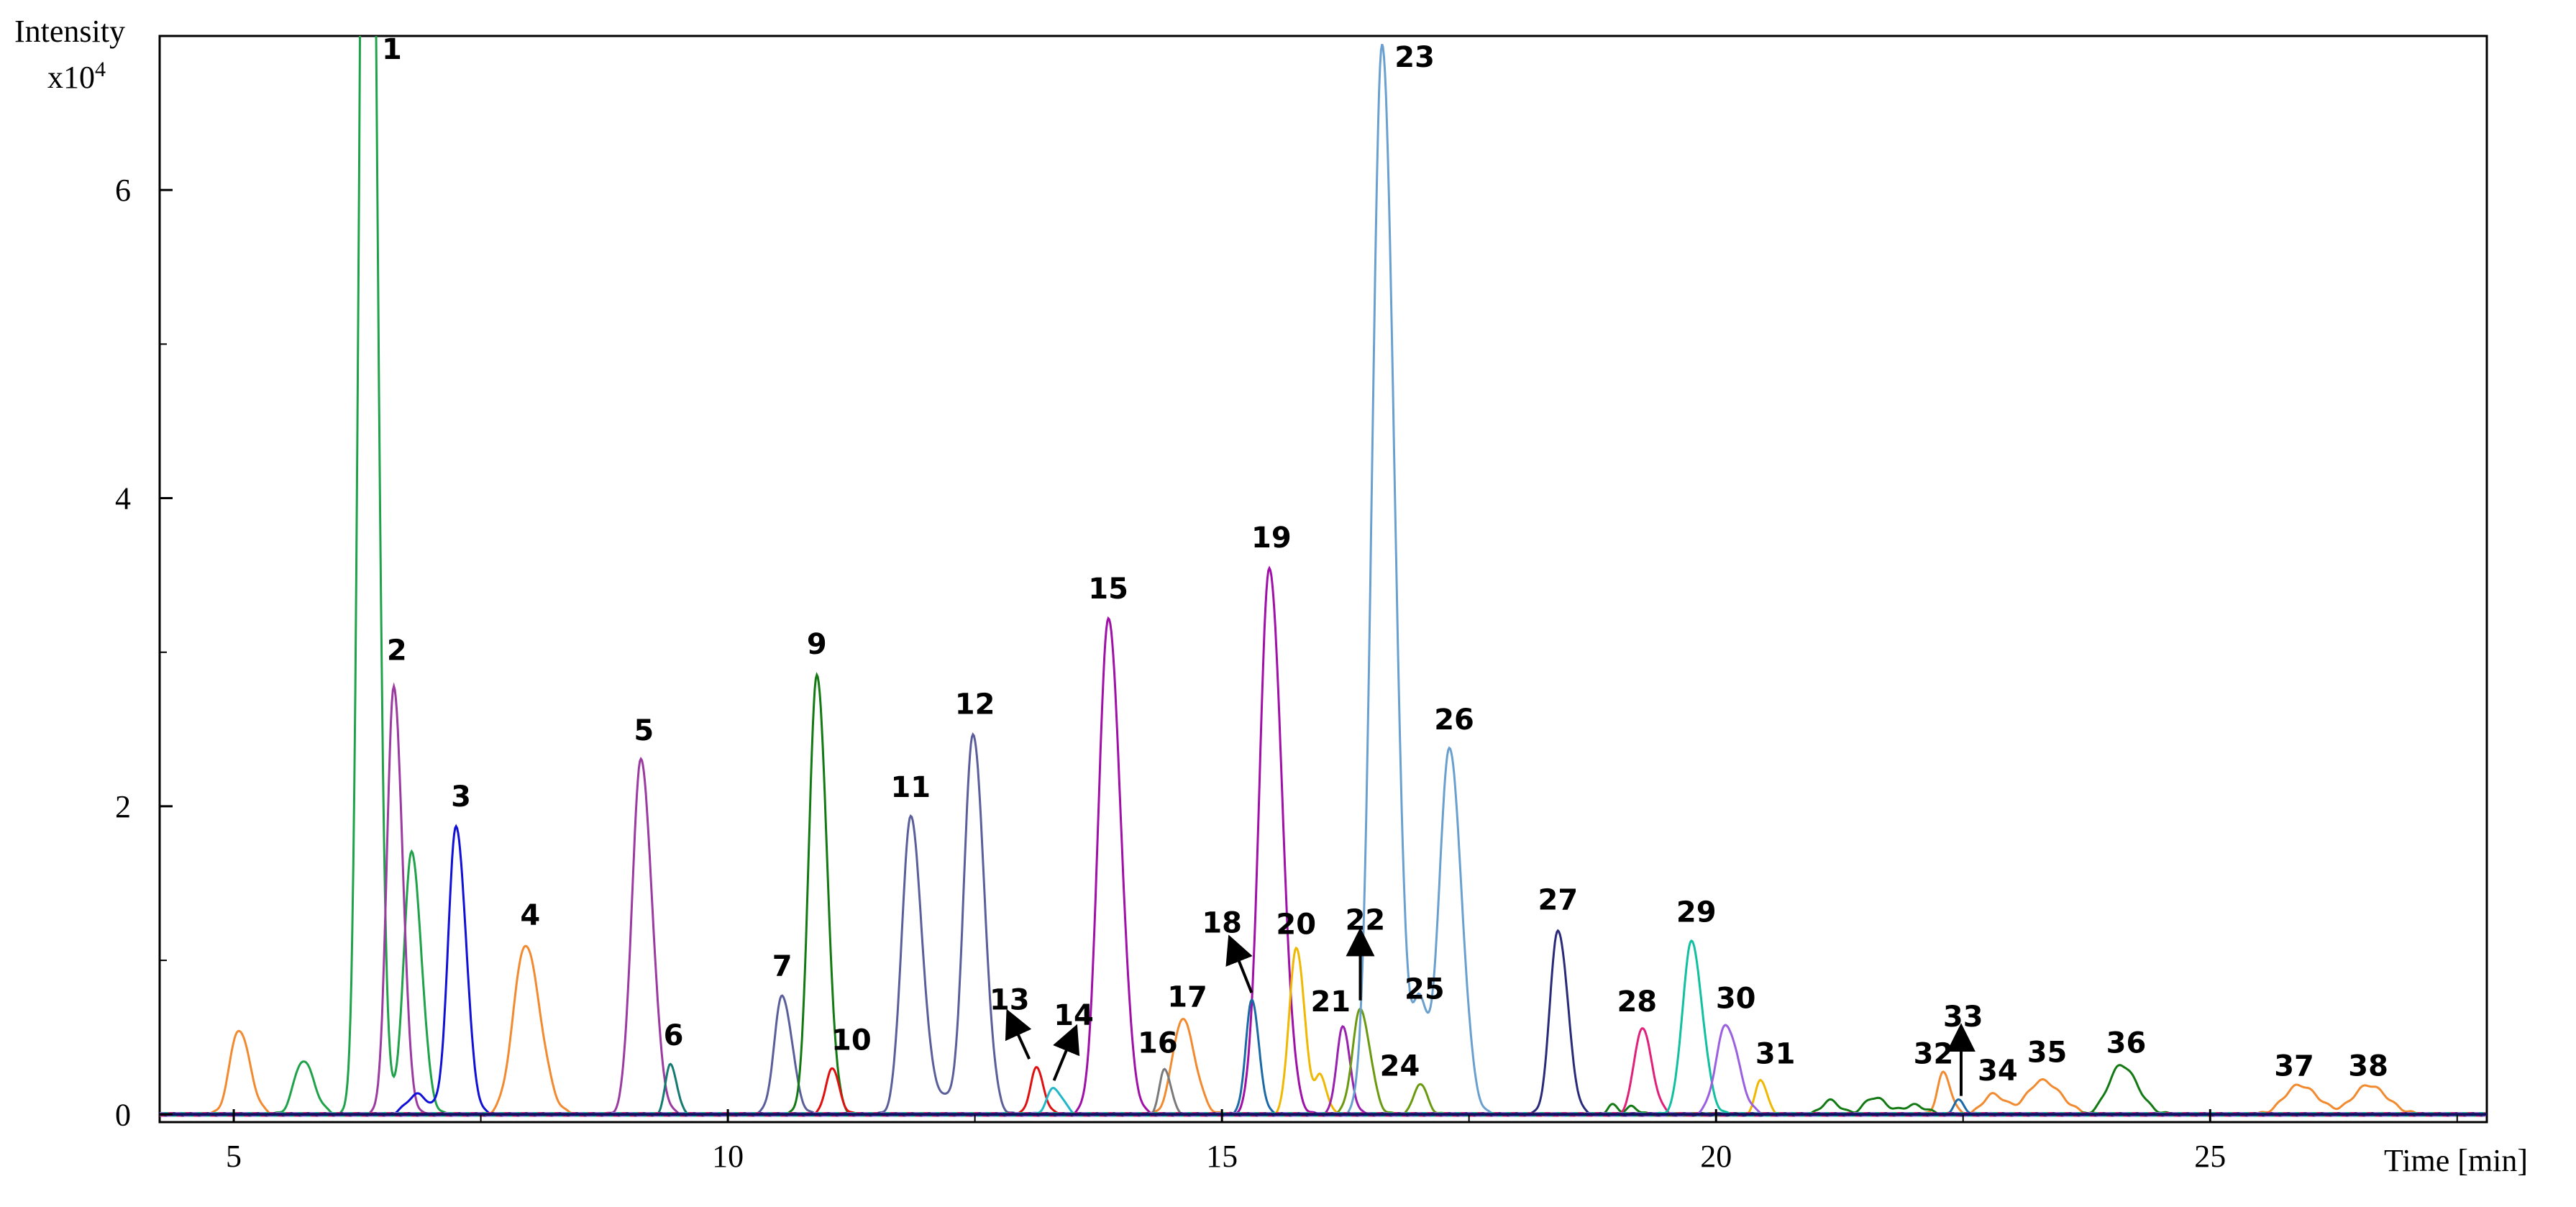 Image resolution: width=2576 pixels, height=1207 pixels. What do you see at coordinates (2294, 1067) in the screenshot?
I see `peak-label-37: 37` at bounding box center [2294, 1067].